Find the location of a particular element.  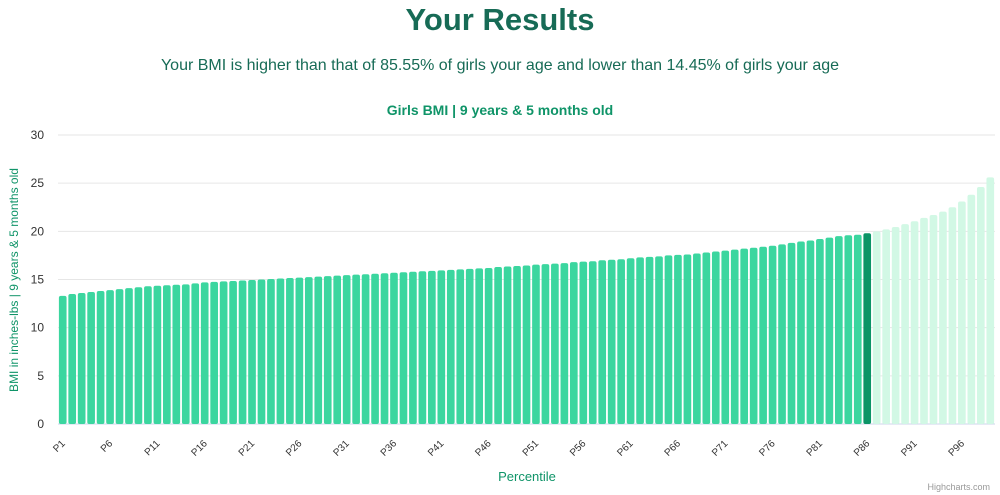

highcharts-credit-link: Highcharts.com is located at coordinates (958, 487).